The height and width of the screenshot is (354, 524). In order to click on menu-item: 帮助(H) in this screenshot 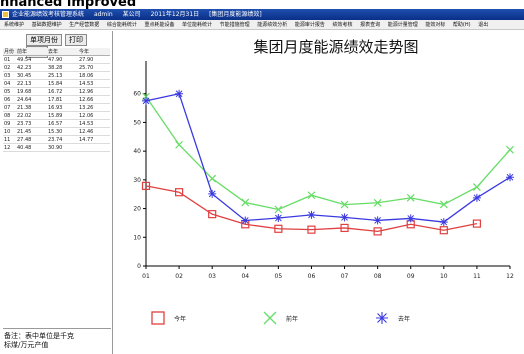, I will do `click(461, 25)`.